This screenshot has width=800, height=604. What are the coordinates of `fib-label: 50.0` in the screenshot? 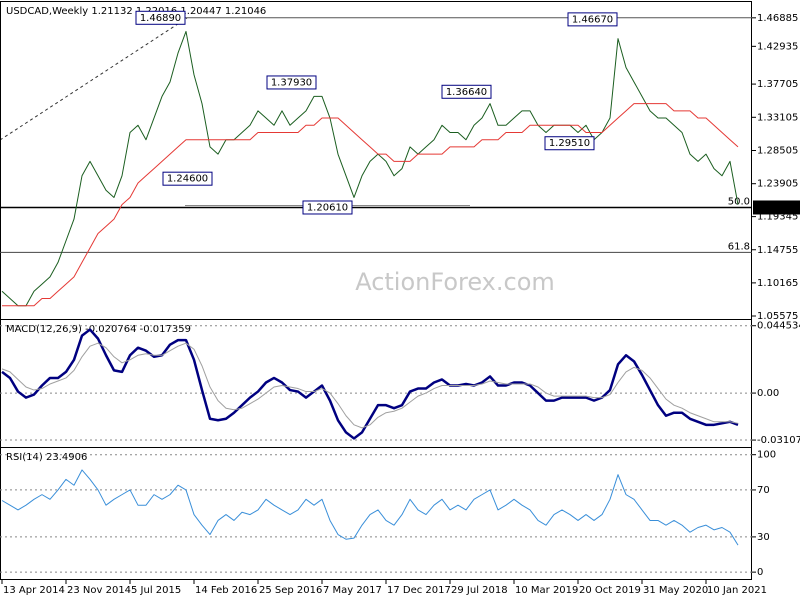 It's located at (739, 202).